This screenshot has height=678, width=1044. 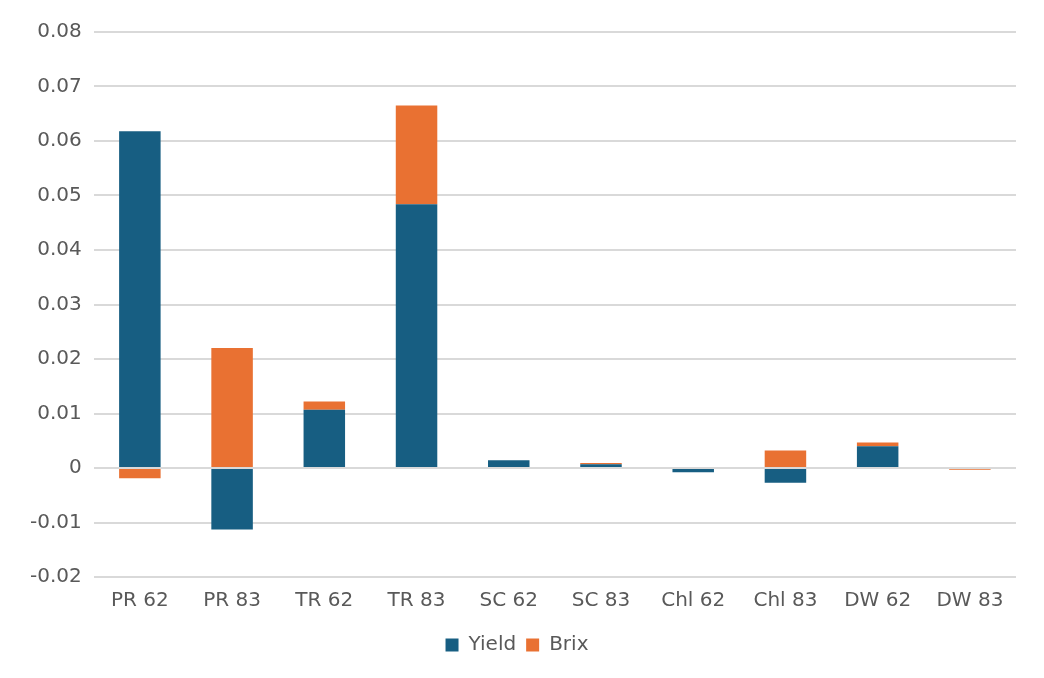 What do you see at coordinates (324, 599) in the screenshot?
I see `x-tick-label: TR 62` at bounding box center [324, 599].